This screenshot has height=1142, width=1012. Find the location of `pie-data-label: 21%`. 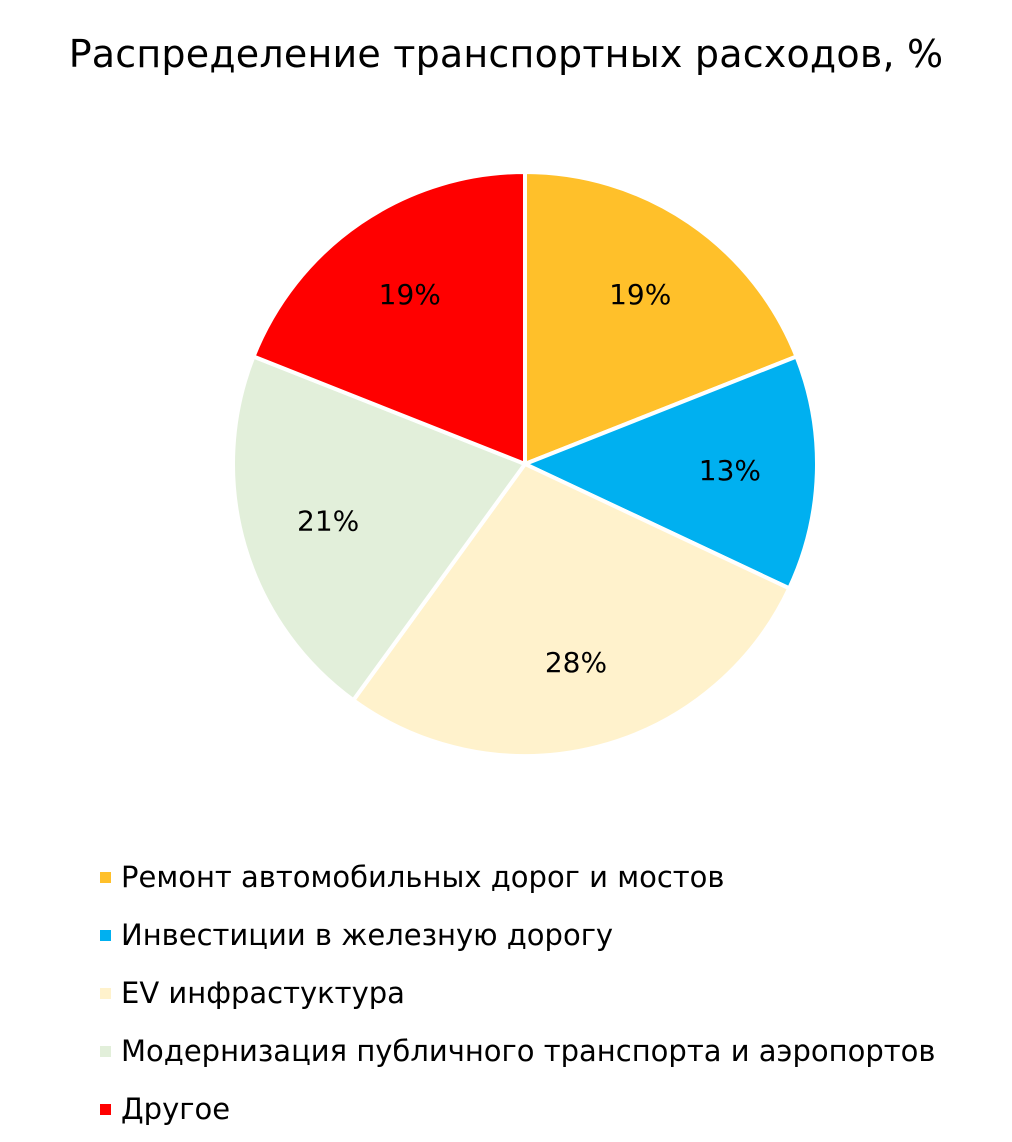

pie-data-label: 21% is located at coordinates (328, 521).